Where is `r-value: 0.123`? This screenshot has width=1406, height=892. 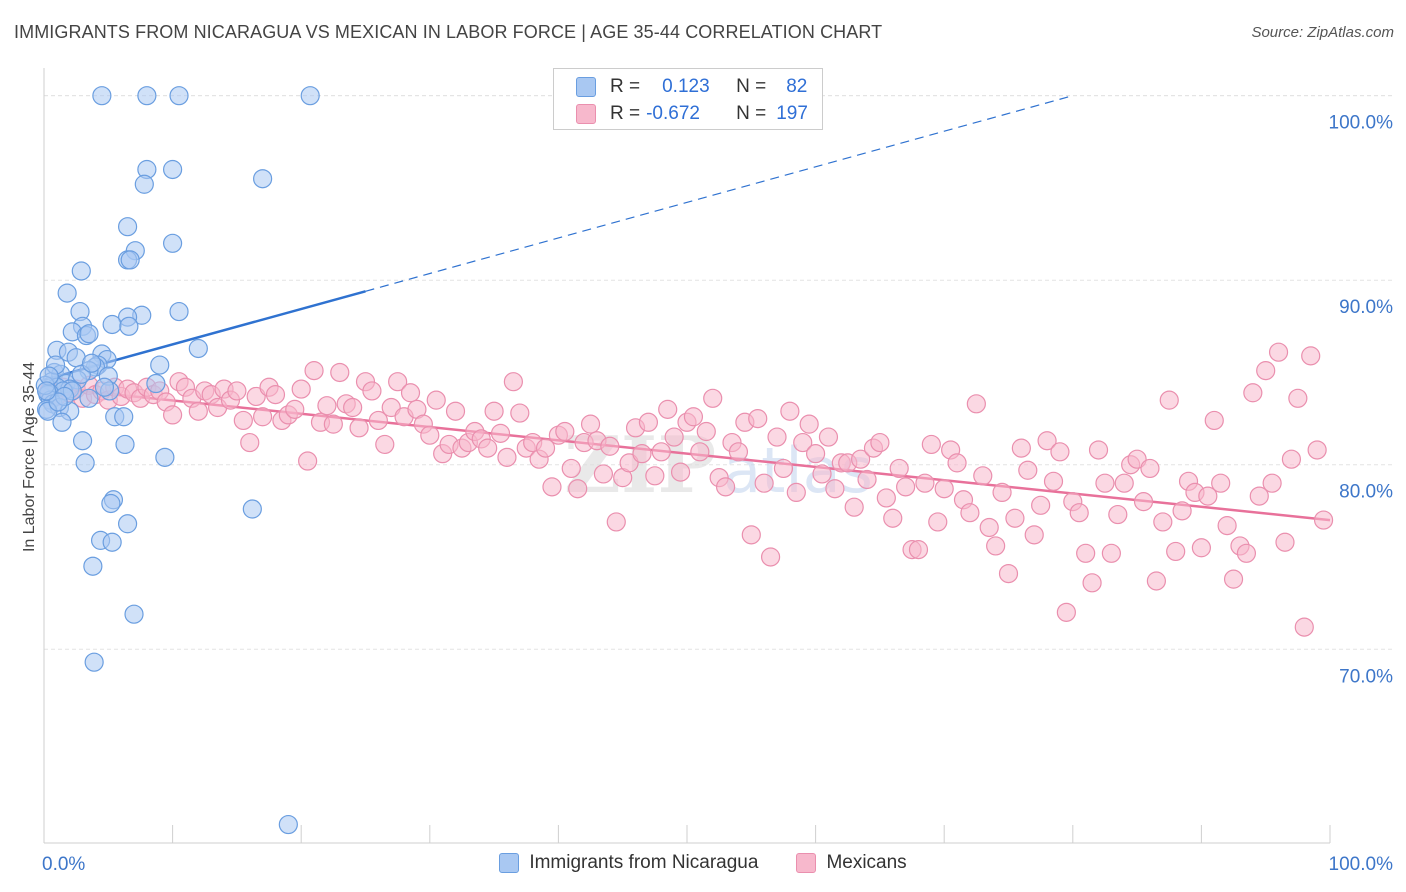
r-value: 0.123 is located at coordinates (686, 86).